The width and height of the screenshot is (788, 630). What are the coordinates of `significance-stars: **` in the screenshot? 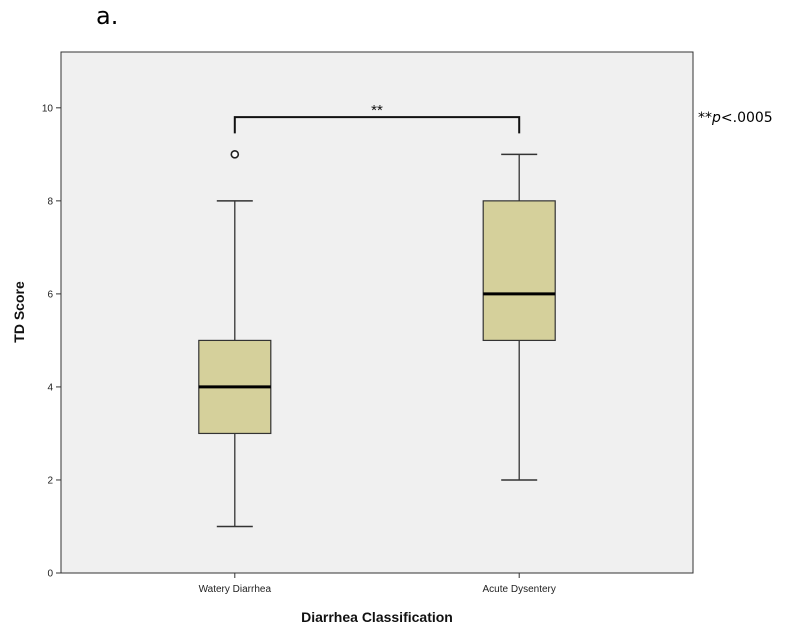 It's located at (377, 110).